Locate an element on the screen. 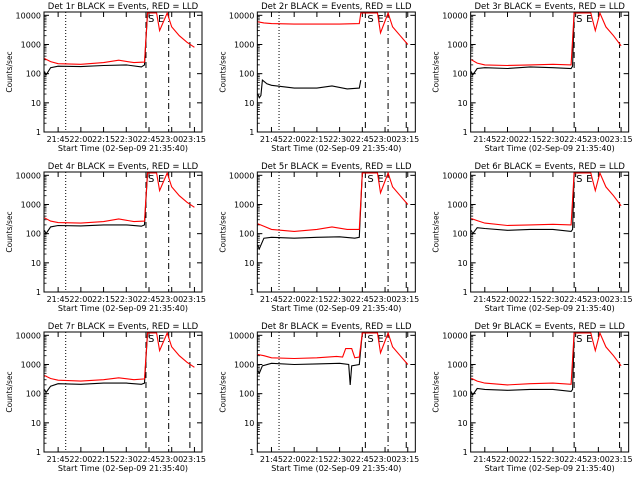  panel-title: Det 2r BLACK = Events, RED = LLD is located at coordinates (336, 7).